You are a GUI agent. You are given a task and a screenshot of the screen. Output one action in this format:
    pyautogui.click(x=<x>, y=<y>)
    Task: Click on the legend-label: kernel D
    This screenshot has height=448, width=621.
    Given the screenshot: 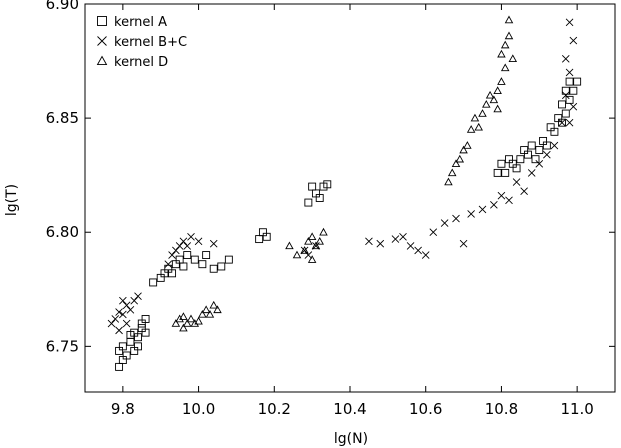 What is the action you would take?
    pyautogui.click(x=141, y=62)
    